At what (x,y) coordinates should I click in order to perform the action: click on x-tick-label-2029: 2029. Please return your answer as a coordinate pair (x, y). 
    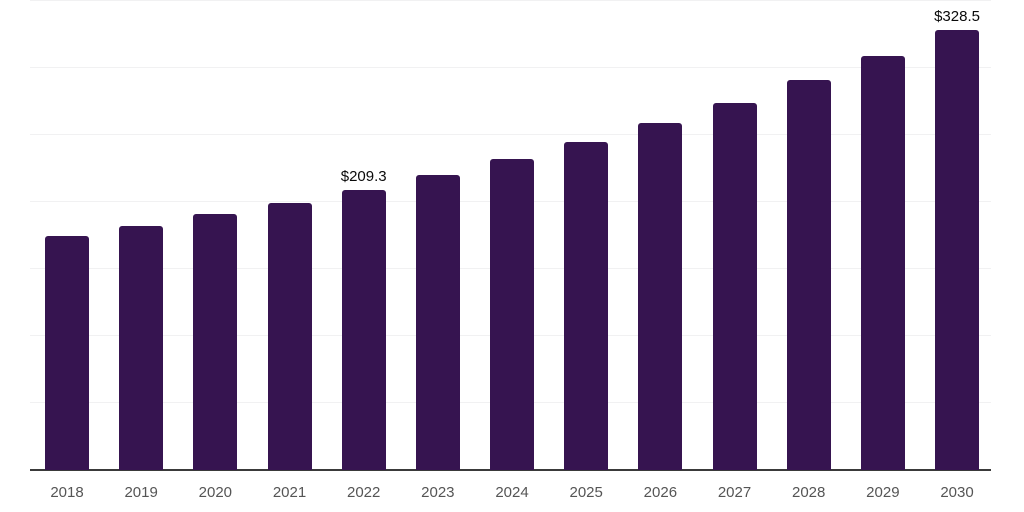
    Looking at the image, I should click on (883, 492).